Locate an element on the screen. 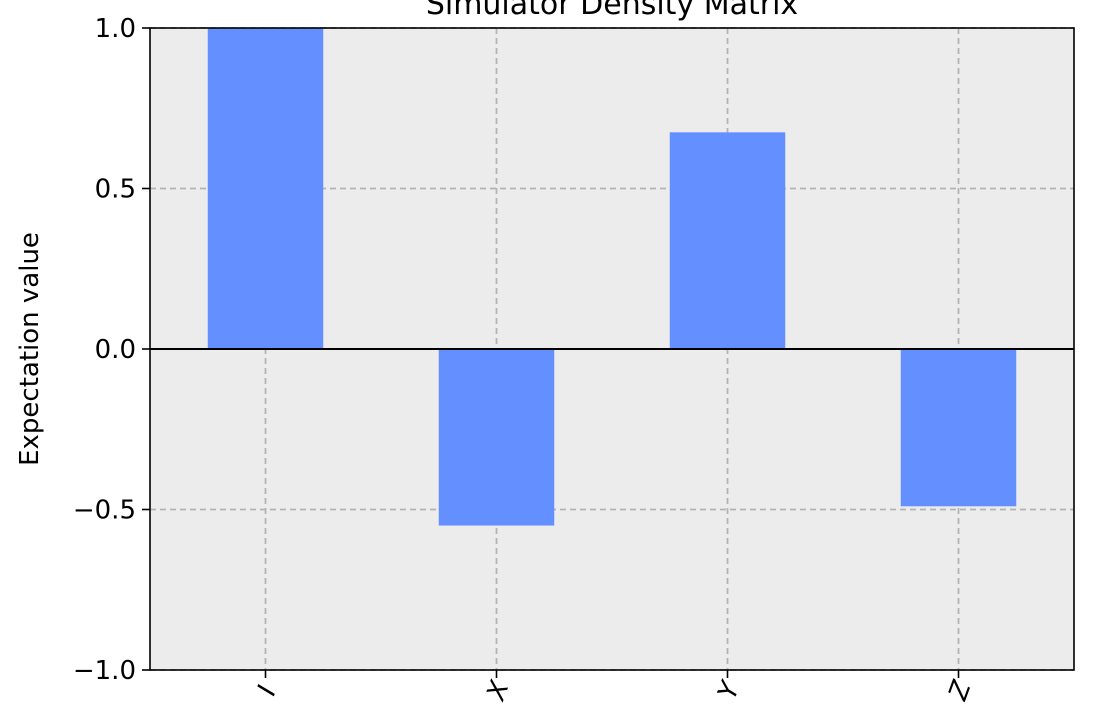 This screenshot has width=1099, height=728. y-tick-label: −0.5 is located at coordinates (104, 511).